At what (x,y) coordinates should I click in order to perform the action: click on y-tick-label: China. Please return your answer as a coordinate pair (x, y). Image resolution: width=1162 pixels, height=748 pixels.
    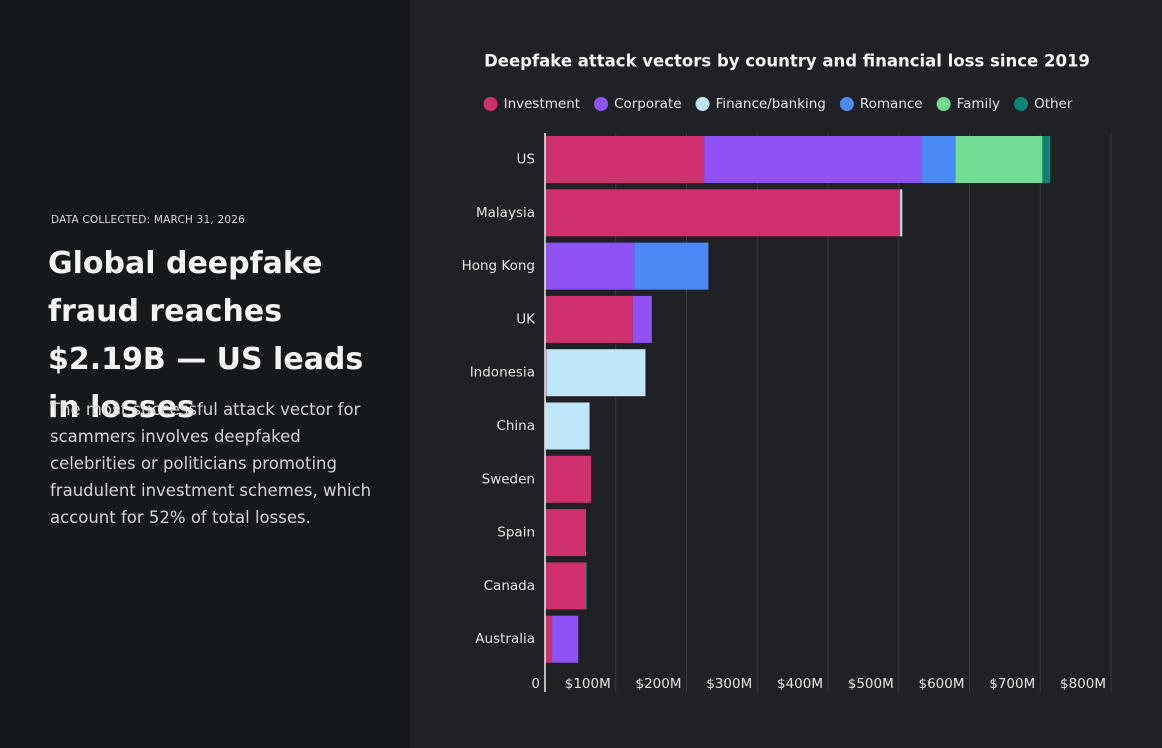
    Looking at the image, I should click on (515, 426).